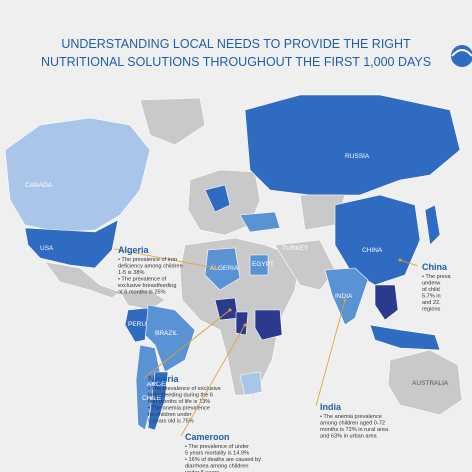 The width and height of the screenshot is (472, 472). What do you see at coordinates (295, 248) in the screenshot?
I see `country-label: TURKEY` at bounding box center [295, 248].